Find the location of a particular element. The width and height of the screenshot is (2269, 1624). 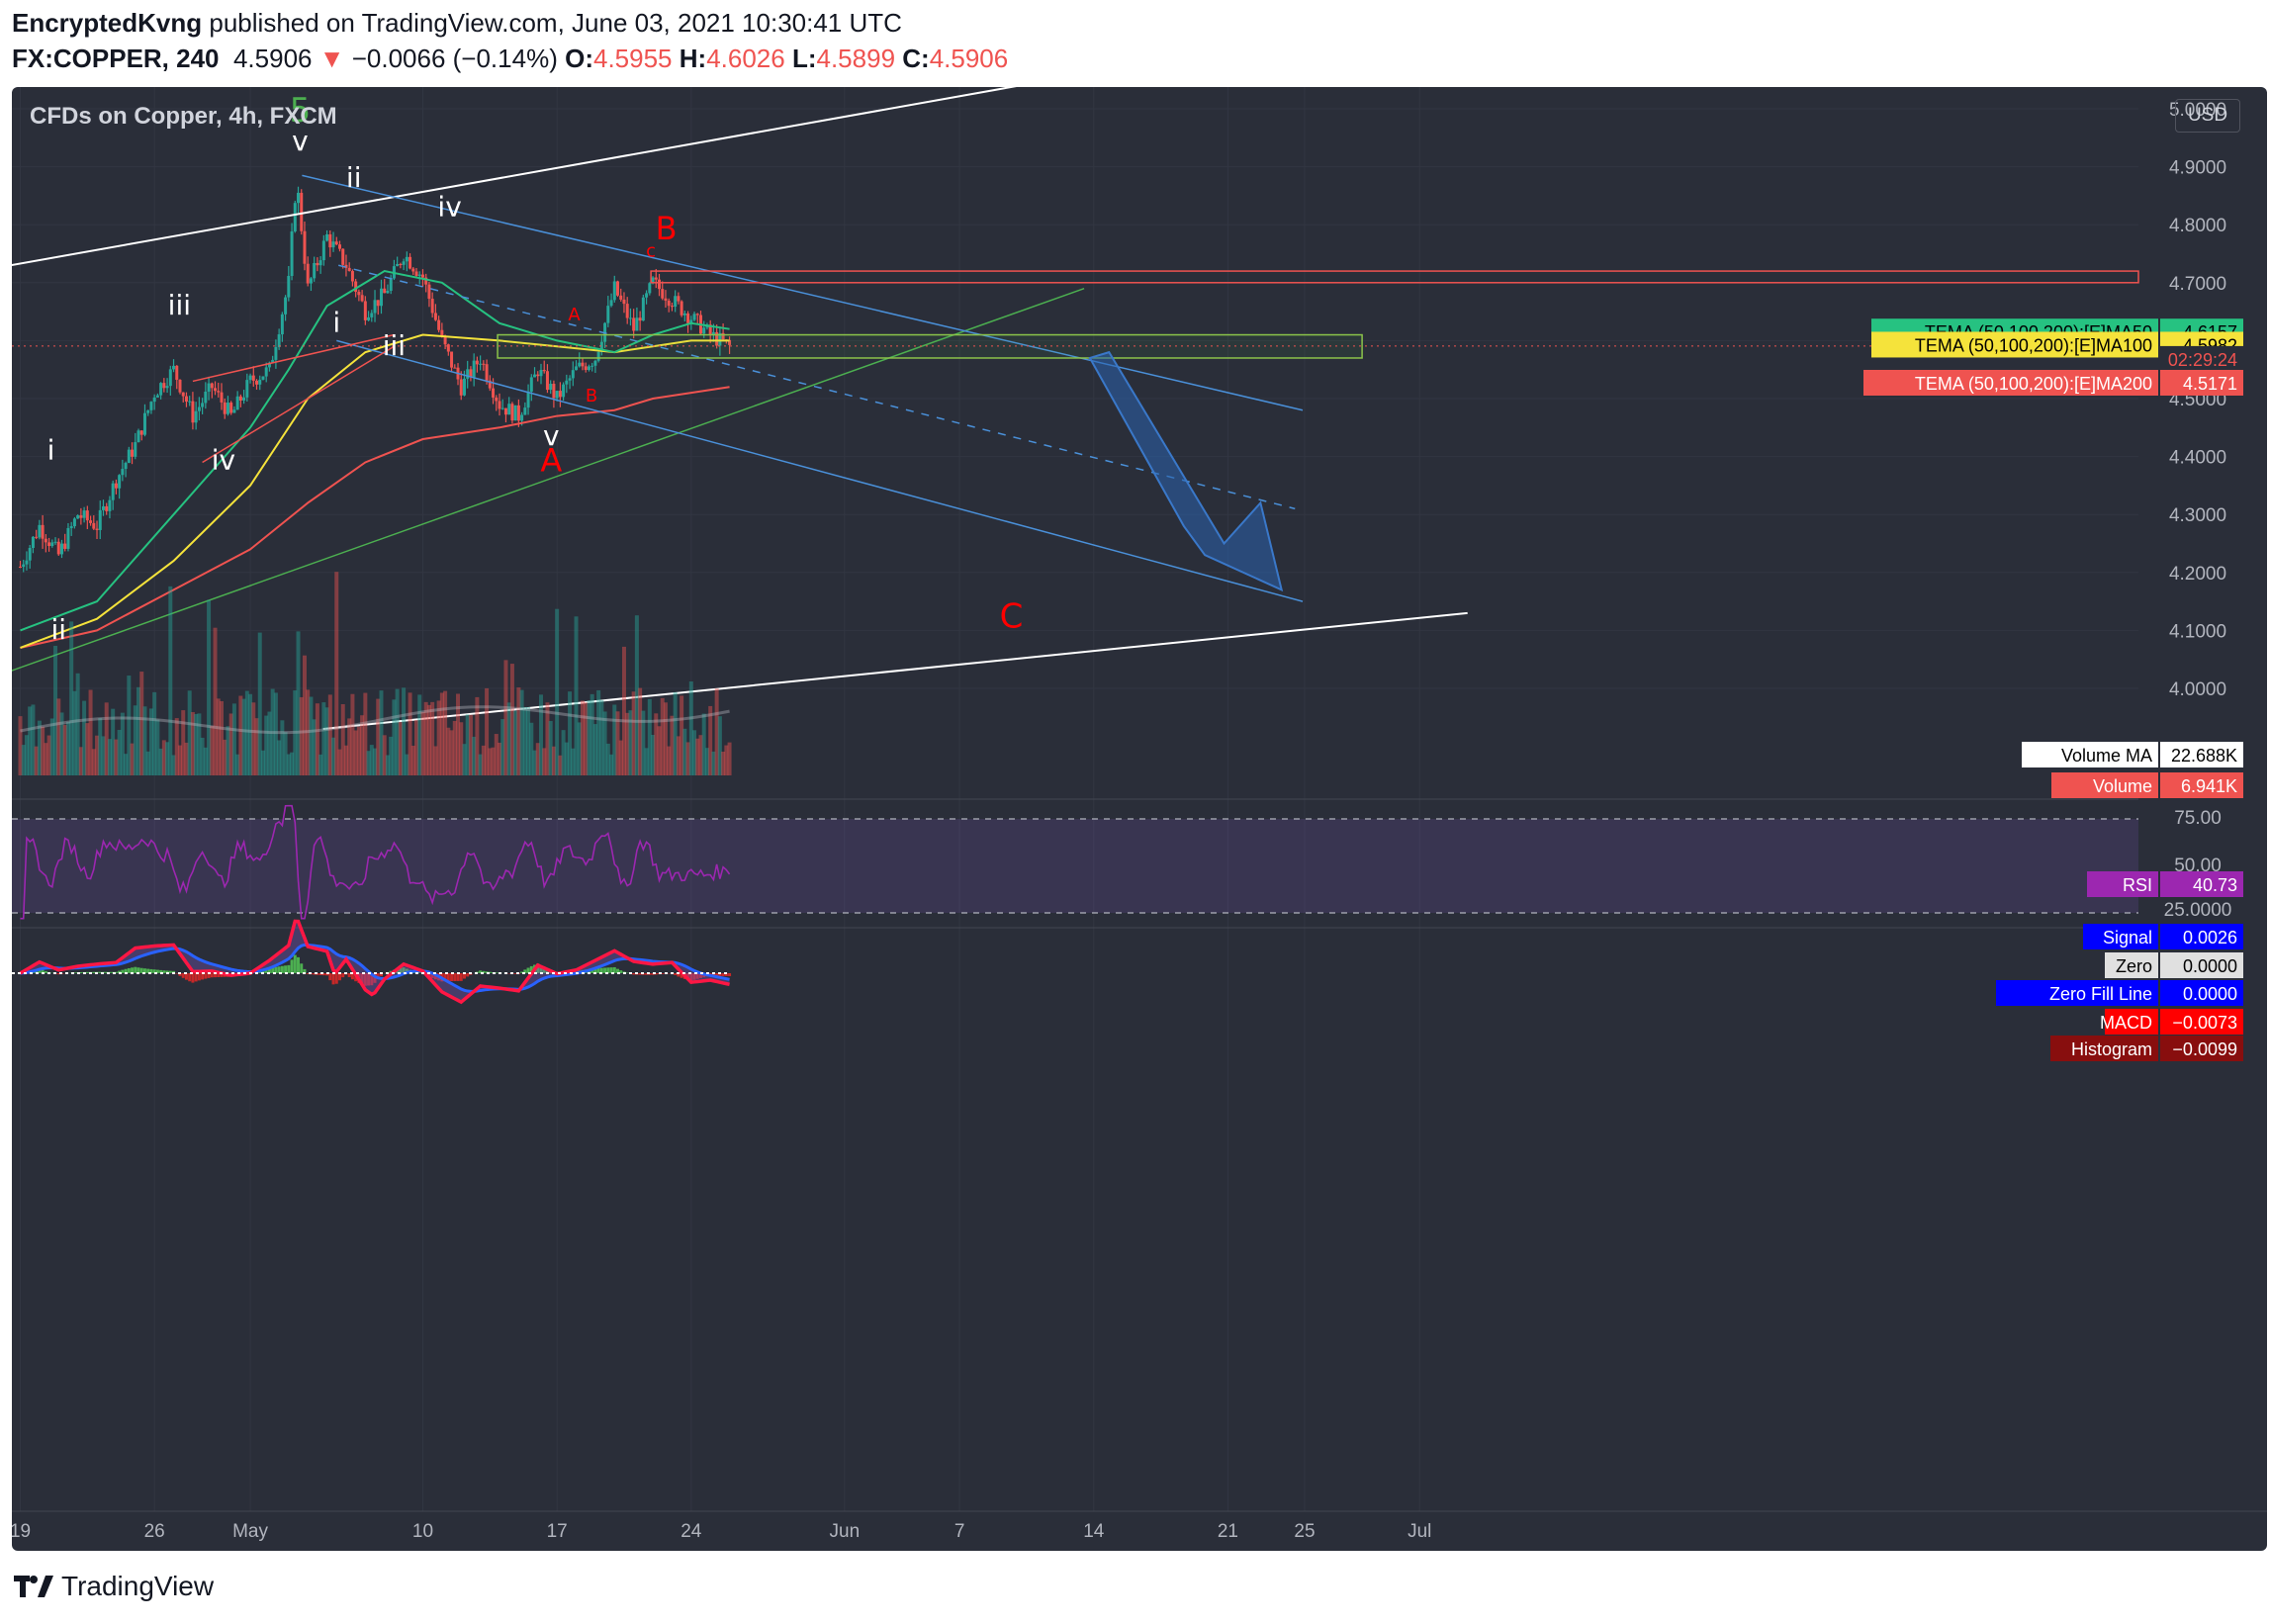

wave-label: B is located at coordinates (667, 228).